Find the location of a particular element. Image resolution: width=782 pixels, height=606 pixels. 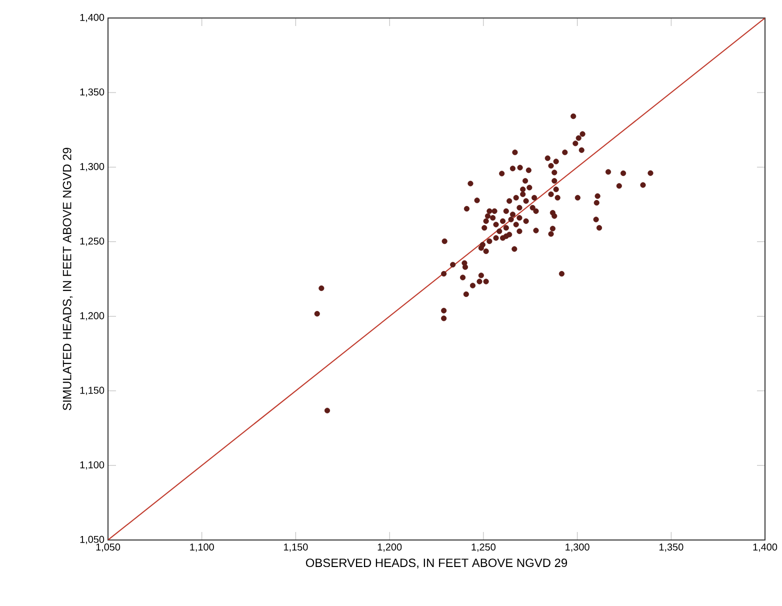

x-axis-title: OBSERVED HEADS, IN FEET ABOVE NGVD 29 is located at coordinates (437, 563).